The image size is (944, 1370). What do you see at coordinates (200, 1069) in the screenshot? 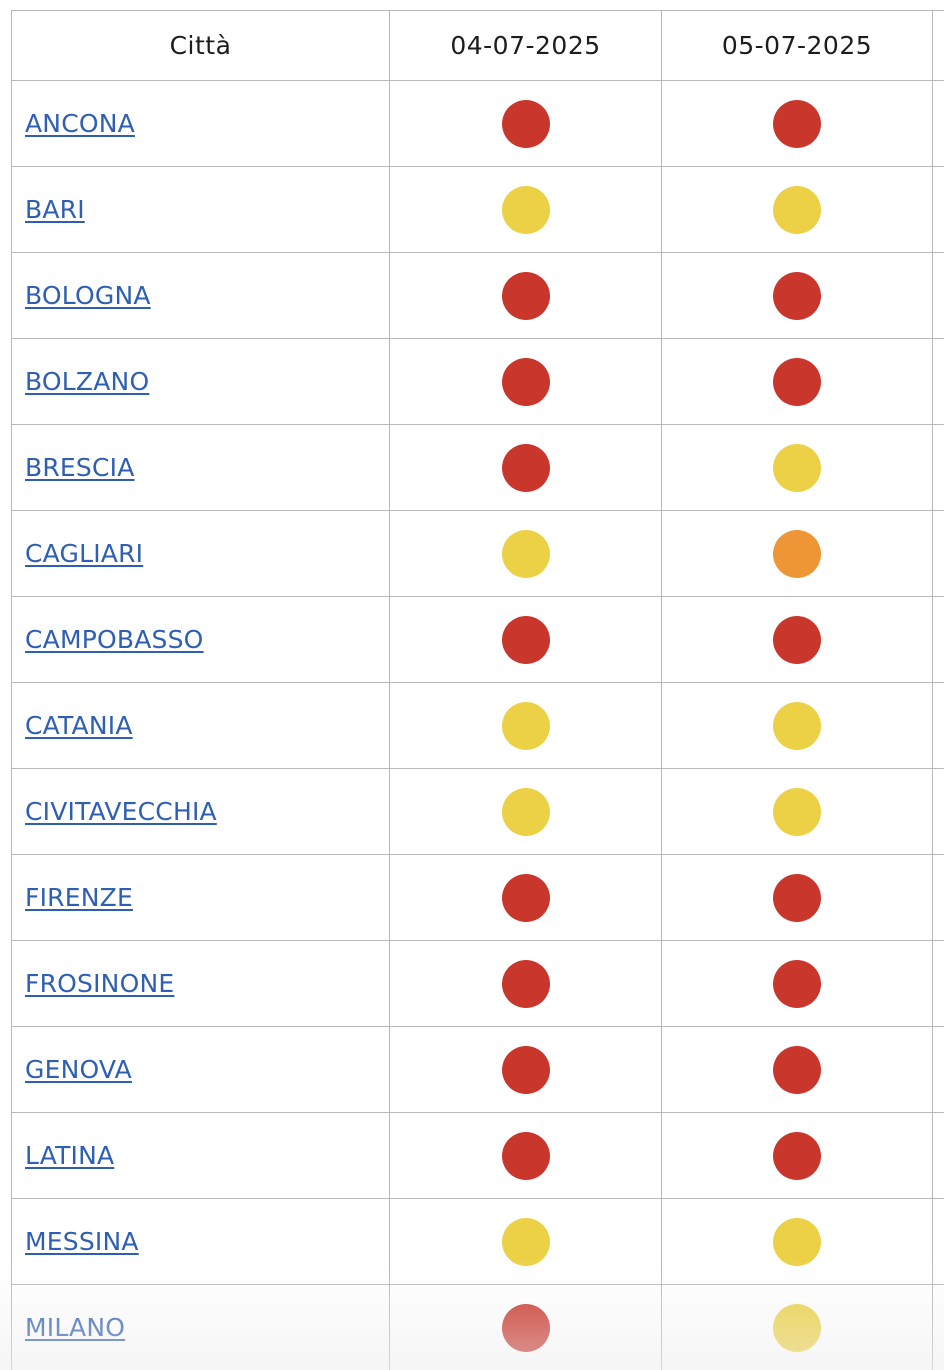
I see `city-cell: GENOVA` at bounding box center [200, 1069].